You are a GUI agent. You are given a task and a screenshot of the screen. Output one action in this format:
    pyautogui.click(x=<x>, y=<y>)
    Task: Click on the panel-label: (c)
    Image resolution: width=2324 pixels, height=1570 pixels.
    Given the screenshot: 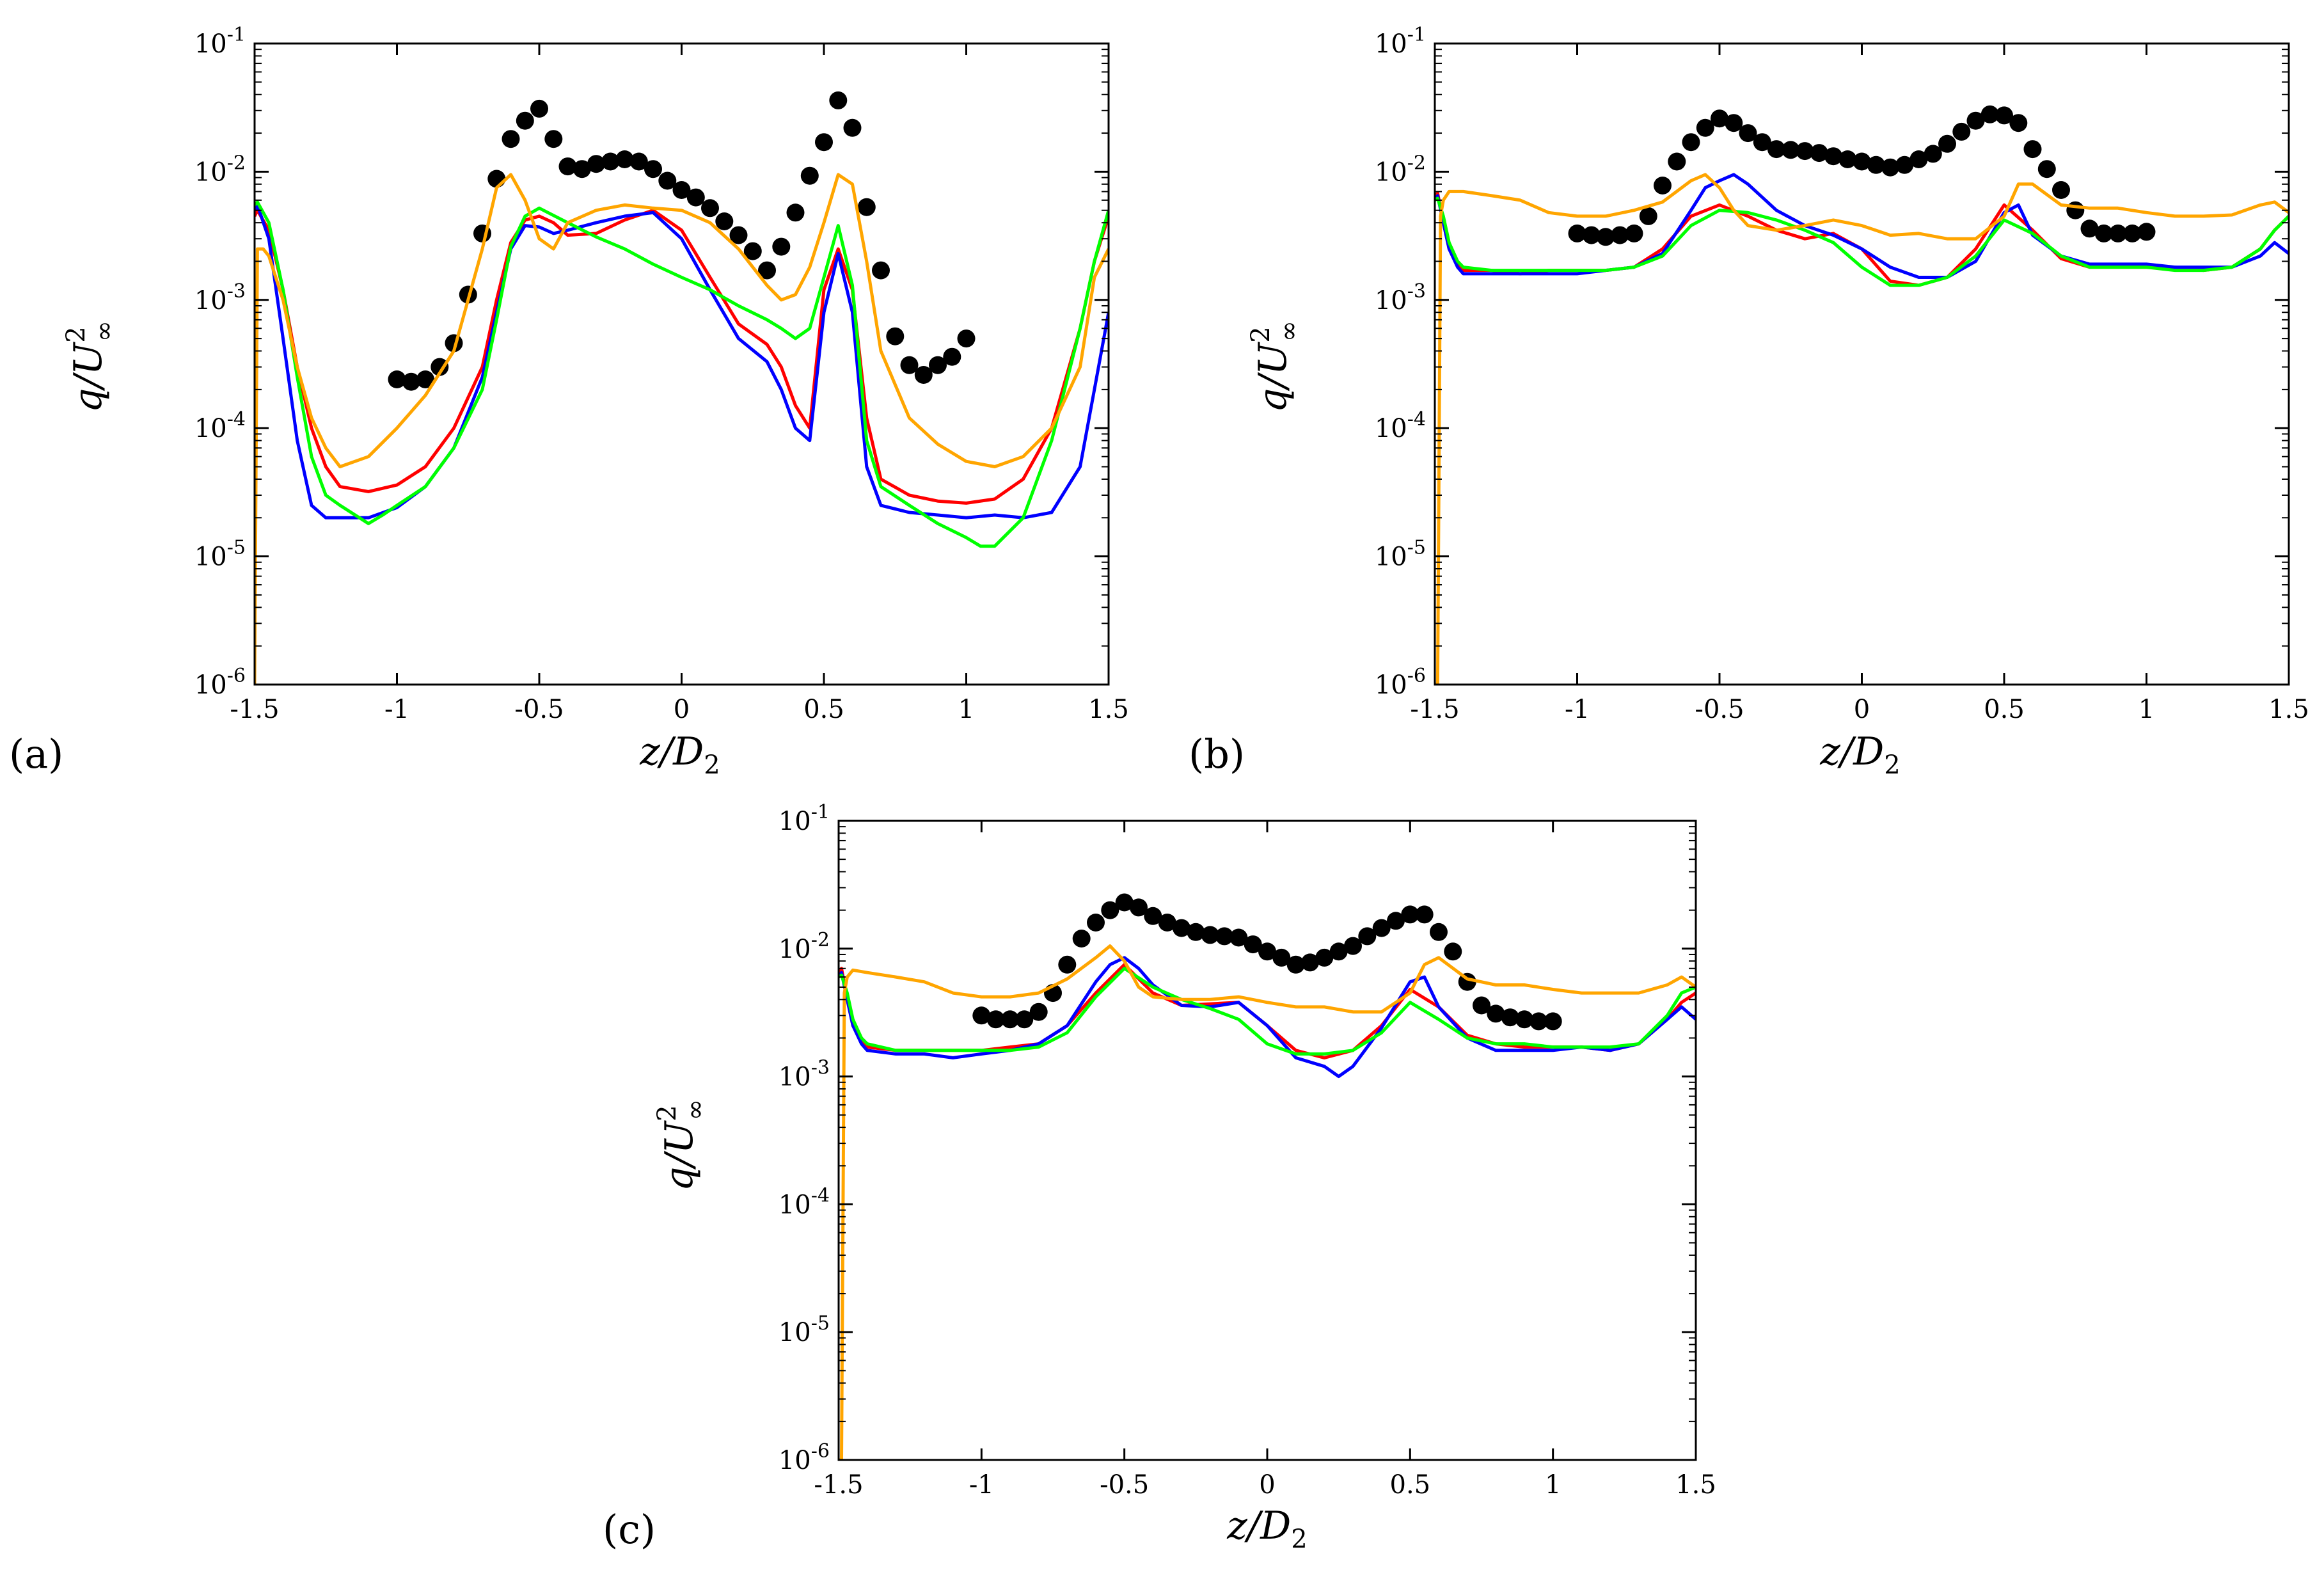 What is the action you would take?
    pyautogui.click(x=629, y=1530)
    